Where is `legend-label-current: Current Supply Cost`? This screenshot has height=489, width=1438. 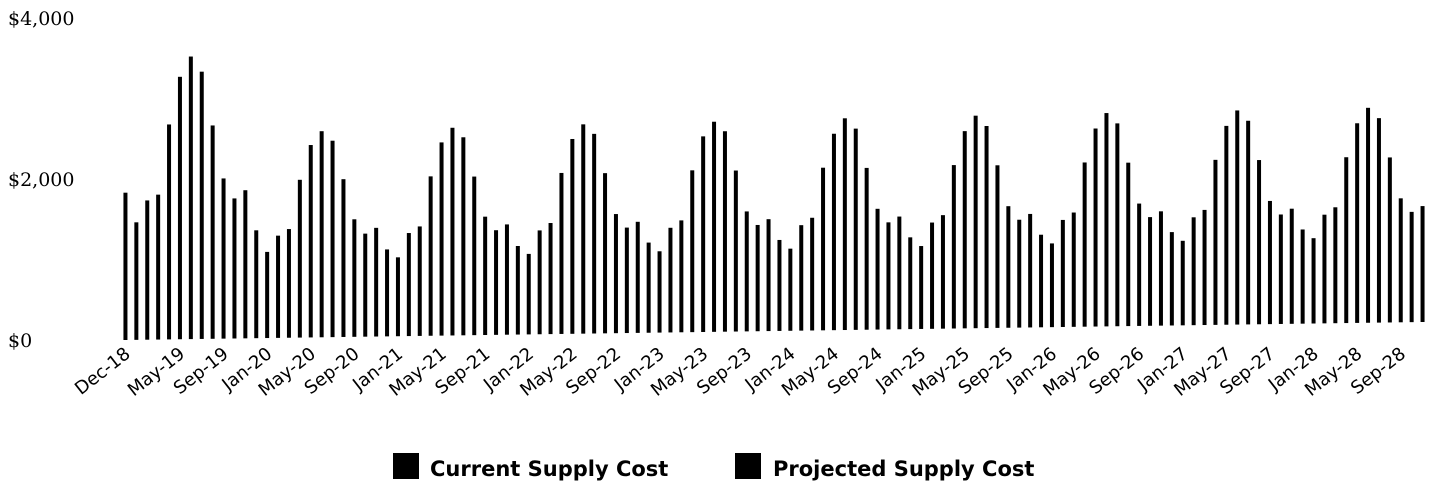 legend-label-current: Current Supply Cost is located at coordinates (549, 469).